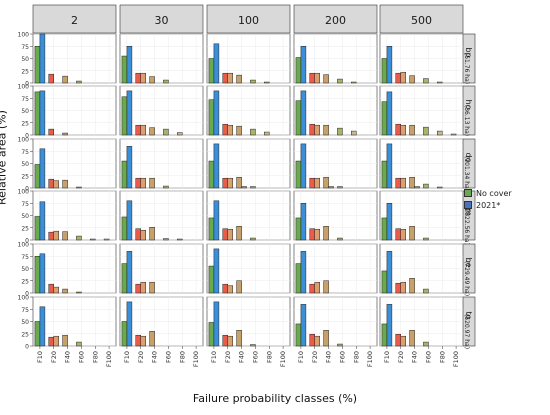 The width and height of the screenshot is (550, 415). What do you see at coordinates (242, 357) in the screenshot?
I see `x-tick-label: F40` at bounding box center [242, 357].